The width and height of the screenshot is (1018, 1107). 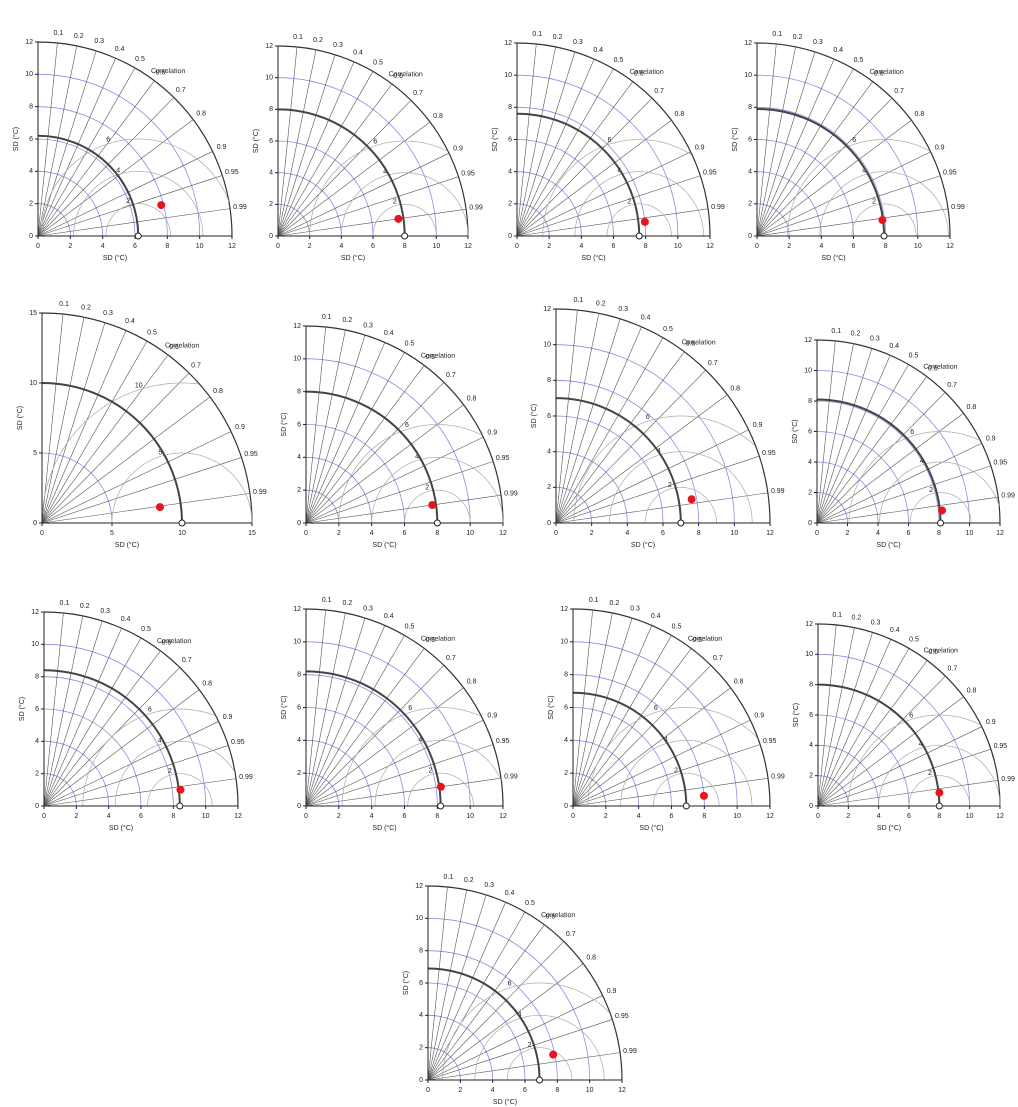 I want to click on rms-tick-label: 6, so click(x=648, y=417).